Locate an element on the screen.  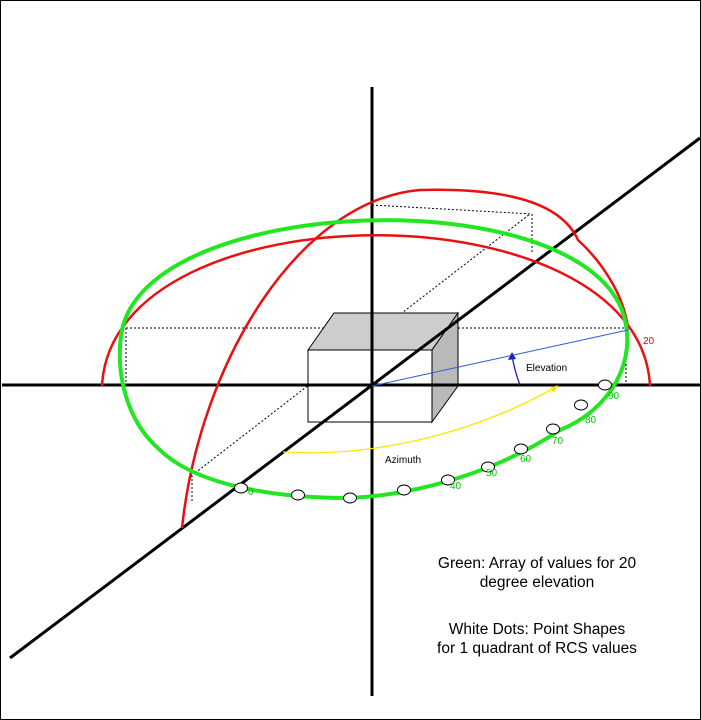
dots-note-line2: for 1 quadrant of RCS values is located at coordinates (537, 648).